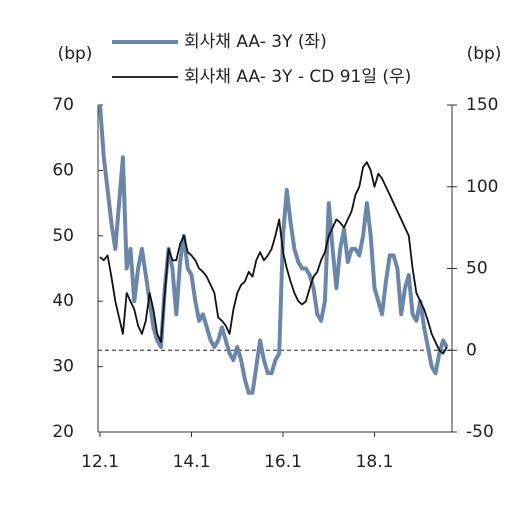 Image resolution: width=508 pixels, height=515 pixels. Describe the element at coordinates (192, 462) in the screenshot. I see `x-tick-label: 14.1` at that location.